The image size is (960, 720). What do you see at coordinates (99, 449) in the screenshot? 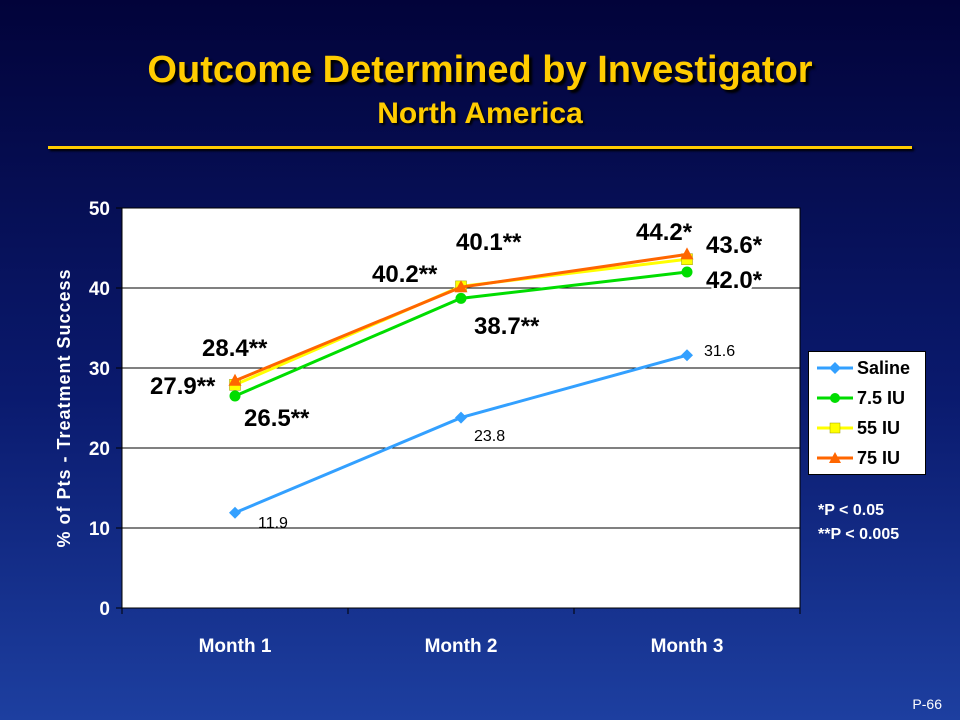
I see `y-tick-label: 20` at bounding box center [99, 449].